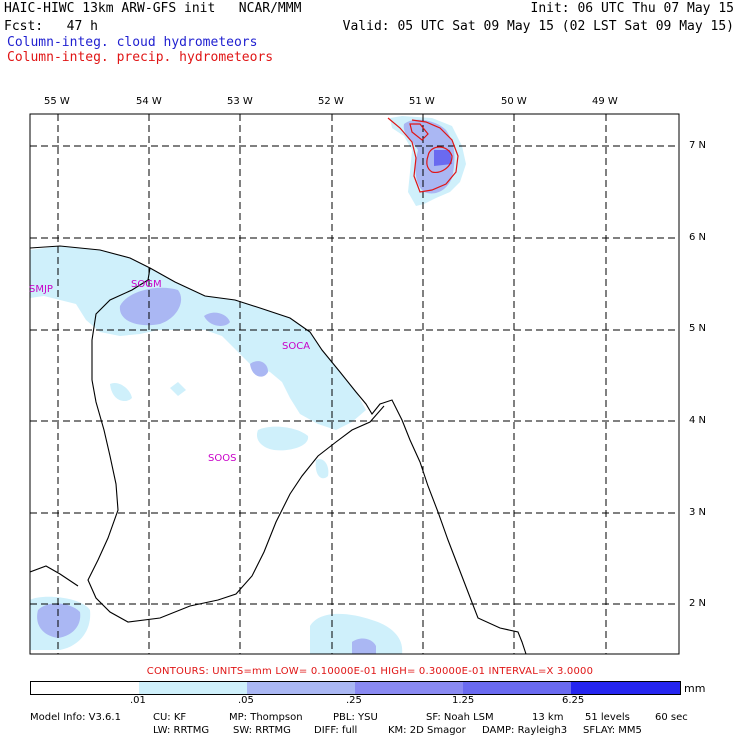 Image resolution: width=740 pixels, height=740 pixels. I want to click on lat-label-4n: 4 N, so click(698, 420).